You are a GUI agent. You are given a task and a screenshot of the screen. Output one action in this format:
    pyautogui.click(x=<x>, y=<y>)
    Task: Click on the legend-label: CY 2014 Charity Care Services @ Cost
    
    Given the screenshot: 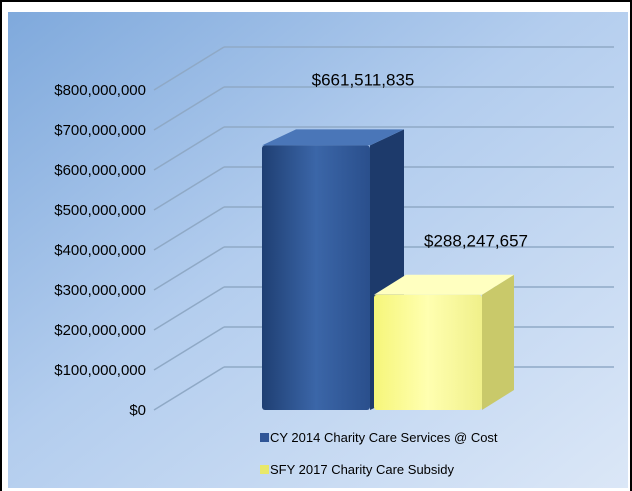 What is the action you would take?
    pyautogui.click(x=384, y=437)
    